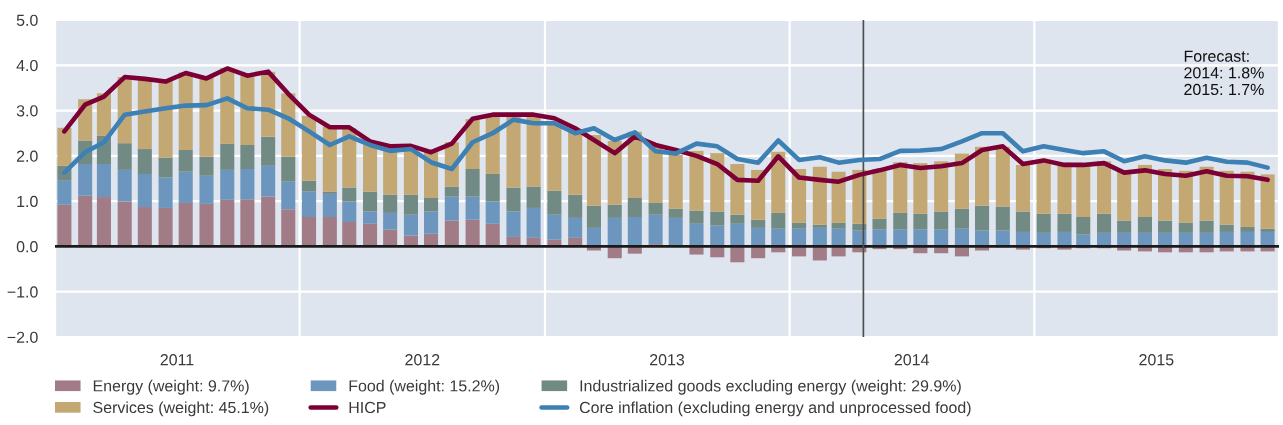  I want to click on y-tick-label: 2.0, so click(27, 156).